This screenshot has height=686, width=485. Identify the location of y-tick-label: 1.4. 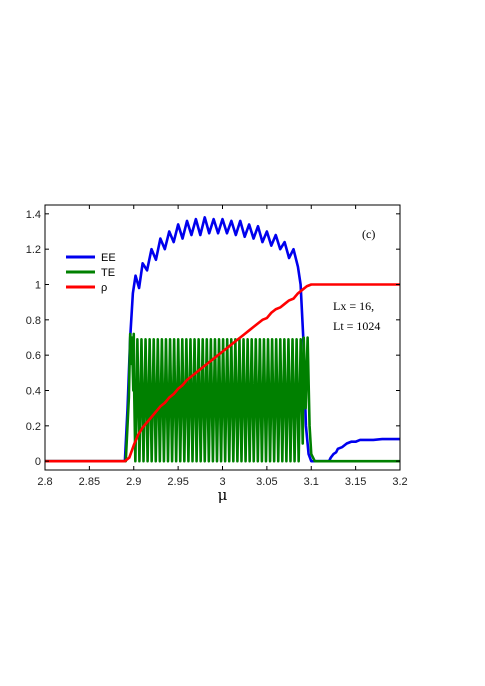
(33, 215).